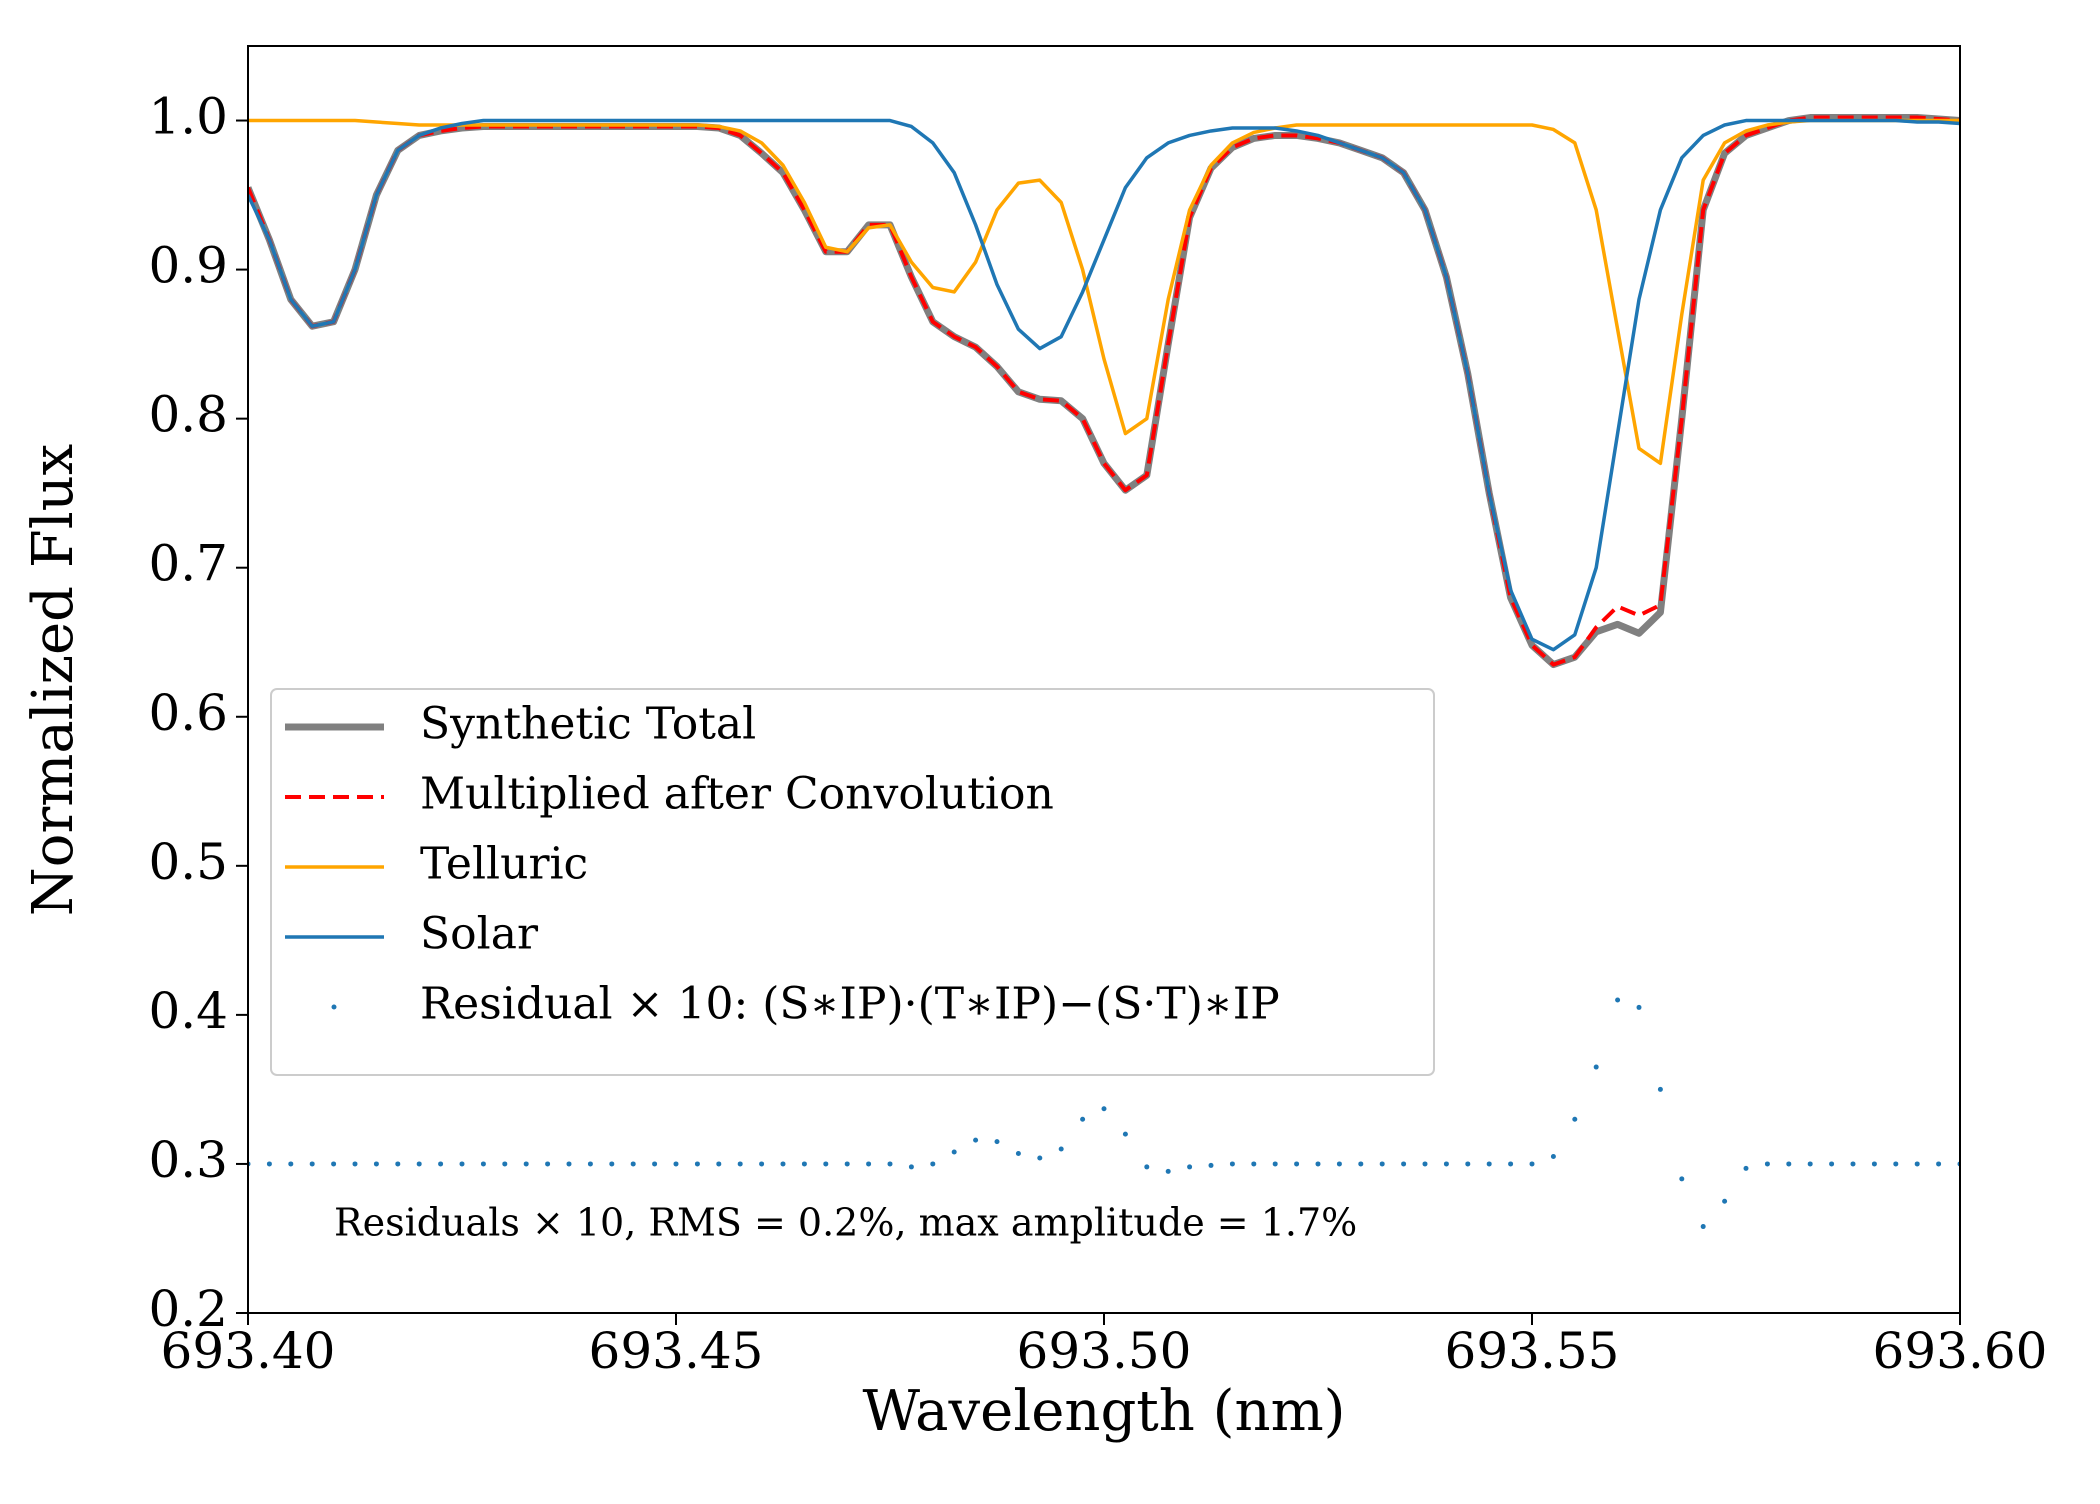  I want to click on x-tick-label: 693.55, so click(1532, 1351).